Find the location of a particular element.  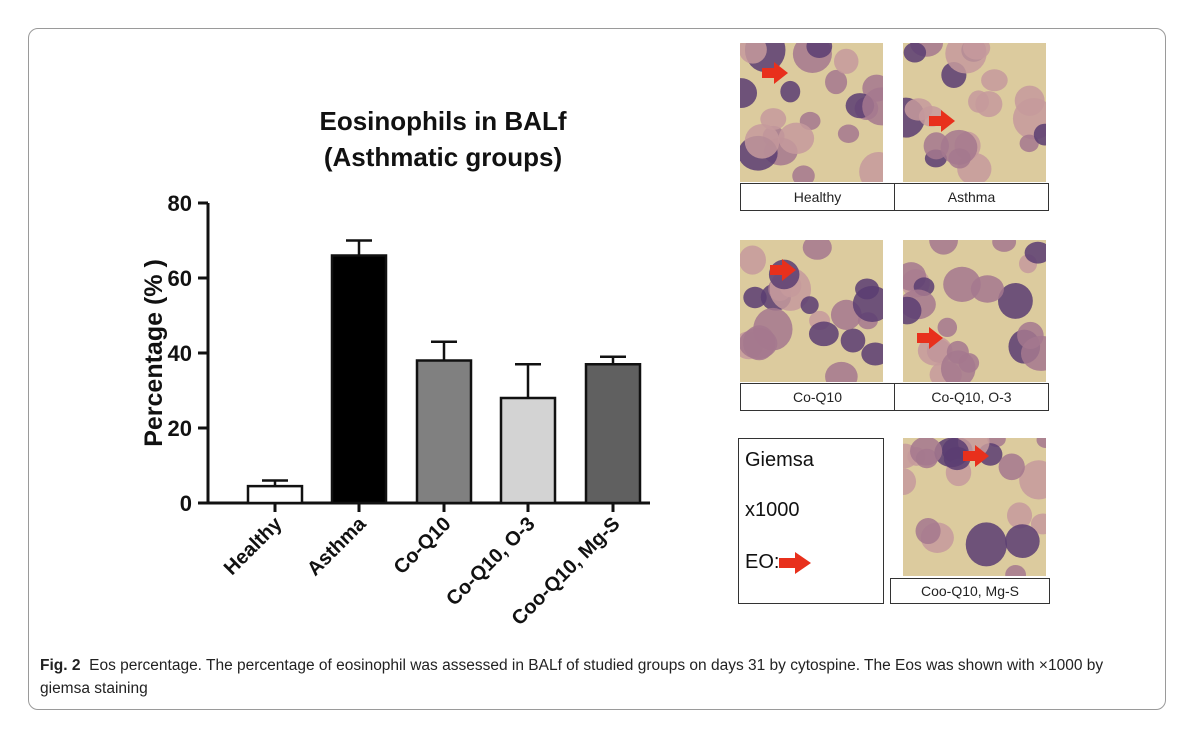

y-tick-label-80: 80 is located at coordinates (180, 203).